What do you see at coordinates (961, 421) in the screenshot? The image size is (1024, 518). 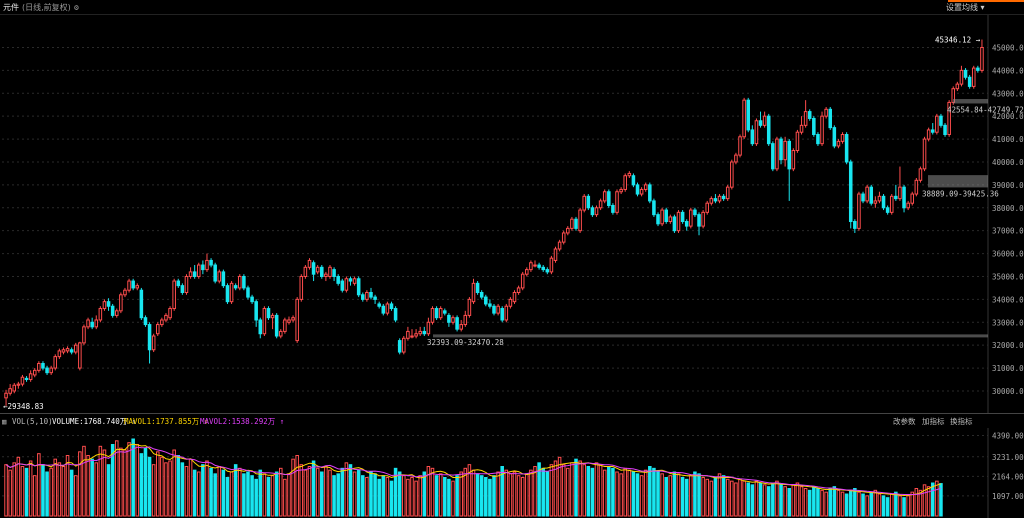 I see `change-indicator-button: 换指标` at bounding box center [961, 421].